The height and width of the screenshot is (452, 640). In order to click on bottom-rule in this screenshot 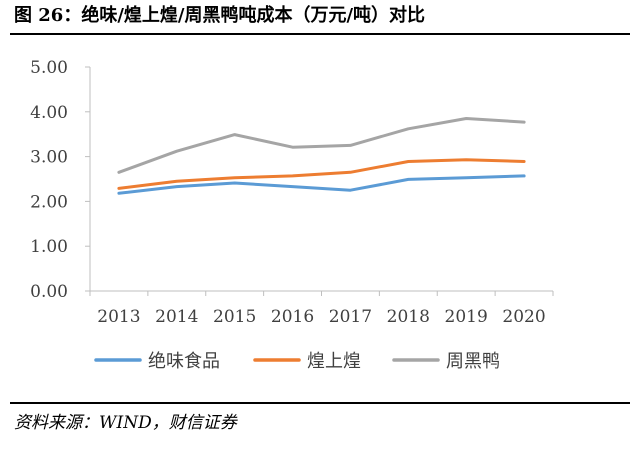, I will do `click(320, 403)`.